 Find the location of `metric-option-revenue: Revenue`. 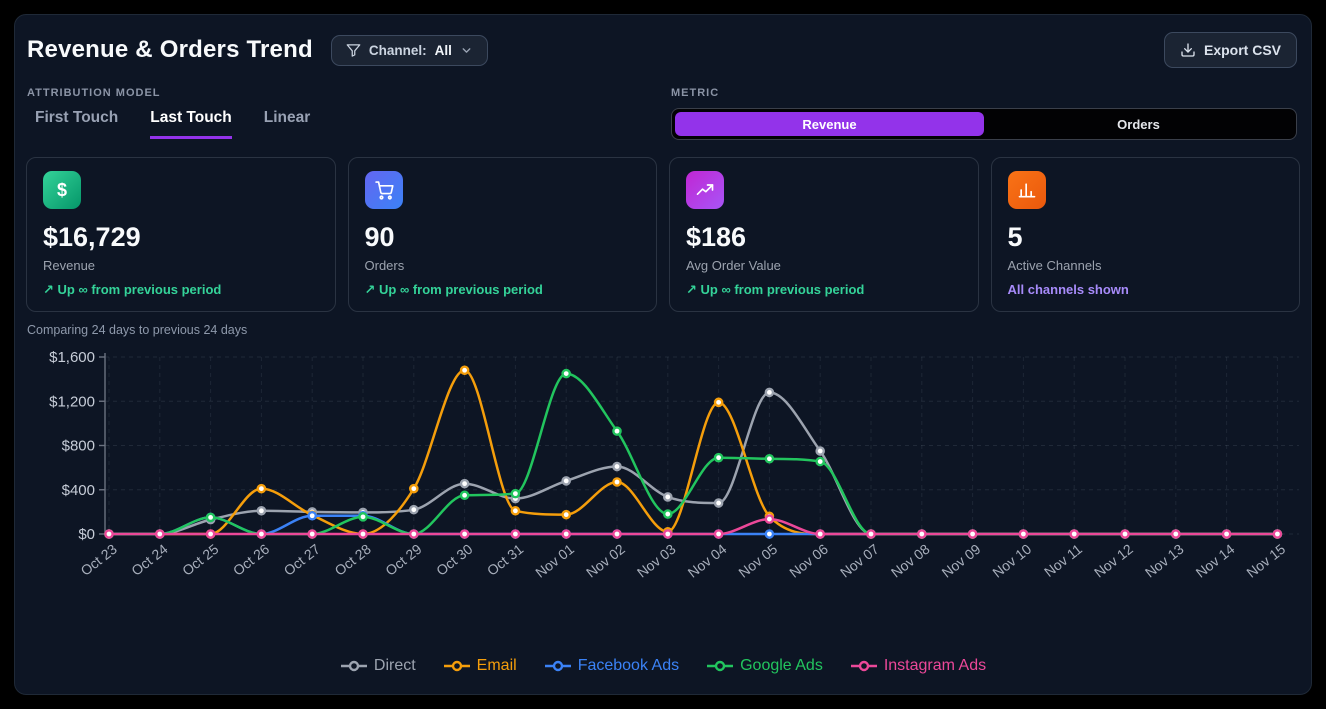

metric-option-revenue: Revenue is located at coordinates (829, 124).